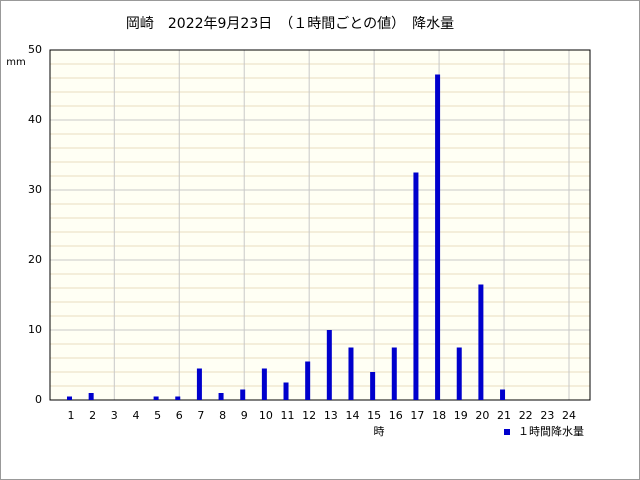  What do you see at coordinates (379, 431) in the screenshot?
I see `x-axis-label: 時` at bounding box center [379, 431].